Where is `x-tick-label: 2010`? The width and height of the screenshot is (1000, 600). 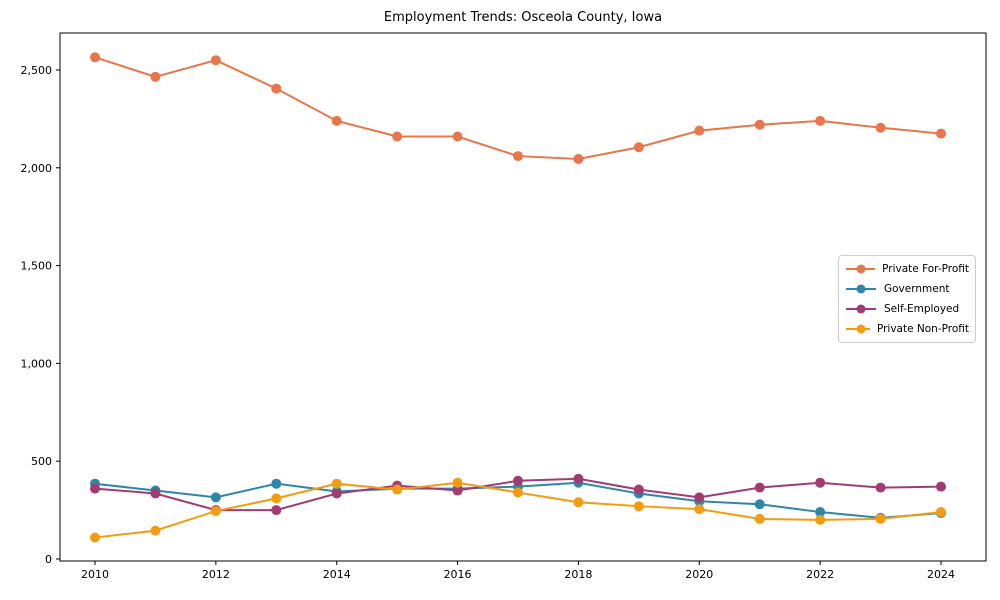 x-tick-label: 2010 is located at coordinates (95, 574).